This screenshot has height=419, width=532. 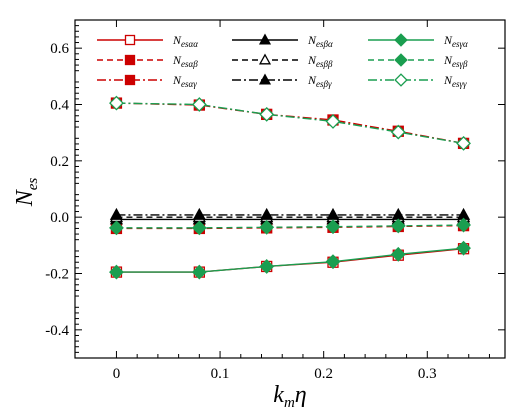 What do you see at coordinates (418, 41) in the screenshot?
I see `legend-item-esγα: Nesγα` at bounding box center [418, 41].